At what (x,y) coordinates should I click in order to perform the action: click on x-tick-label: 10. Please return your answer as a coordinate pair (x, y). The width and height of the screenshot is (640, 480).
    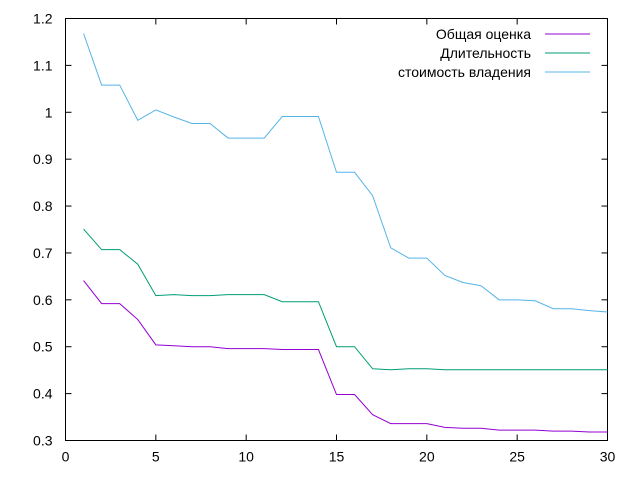
    Looking at the image, I should click on (246, 457).